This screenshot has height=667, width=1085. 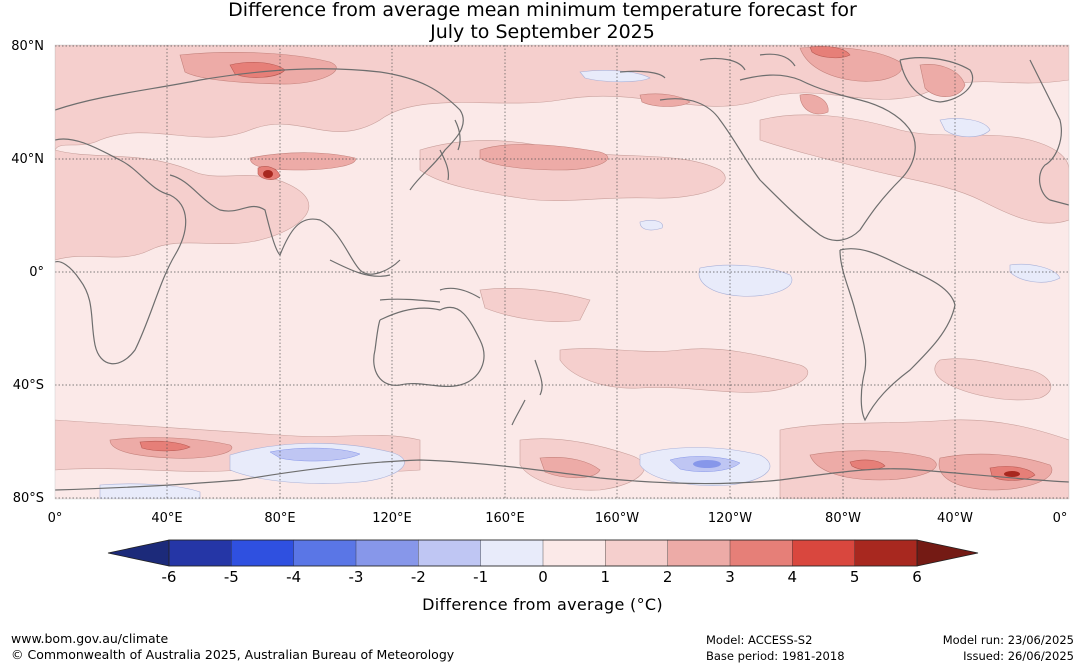 I want to click on colorbar-tick-label: -1, so click(x=481, y=577).